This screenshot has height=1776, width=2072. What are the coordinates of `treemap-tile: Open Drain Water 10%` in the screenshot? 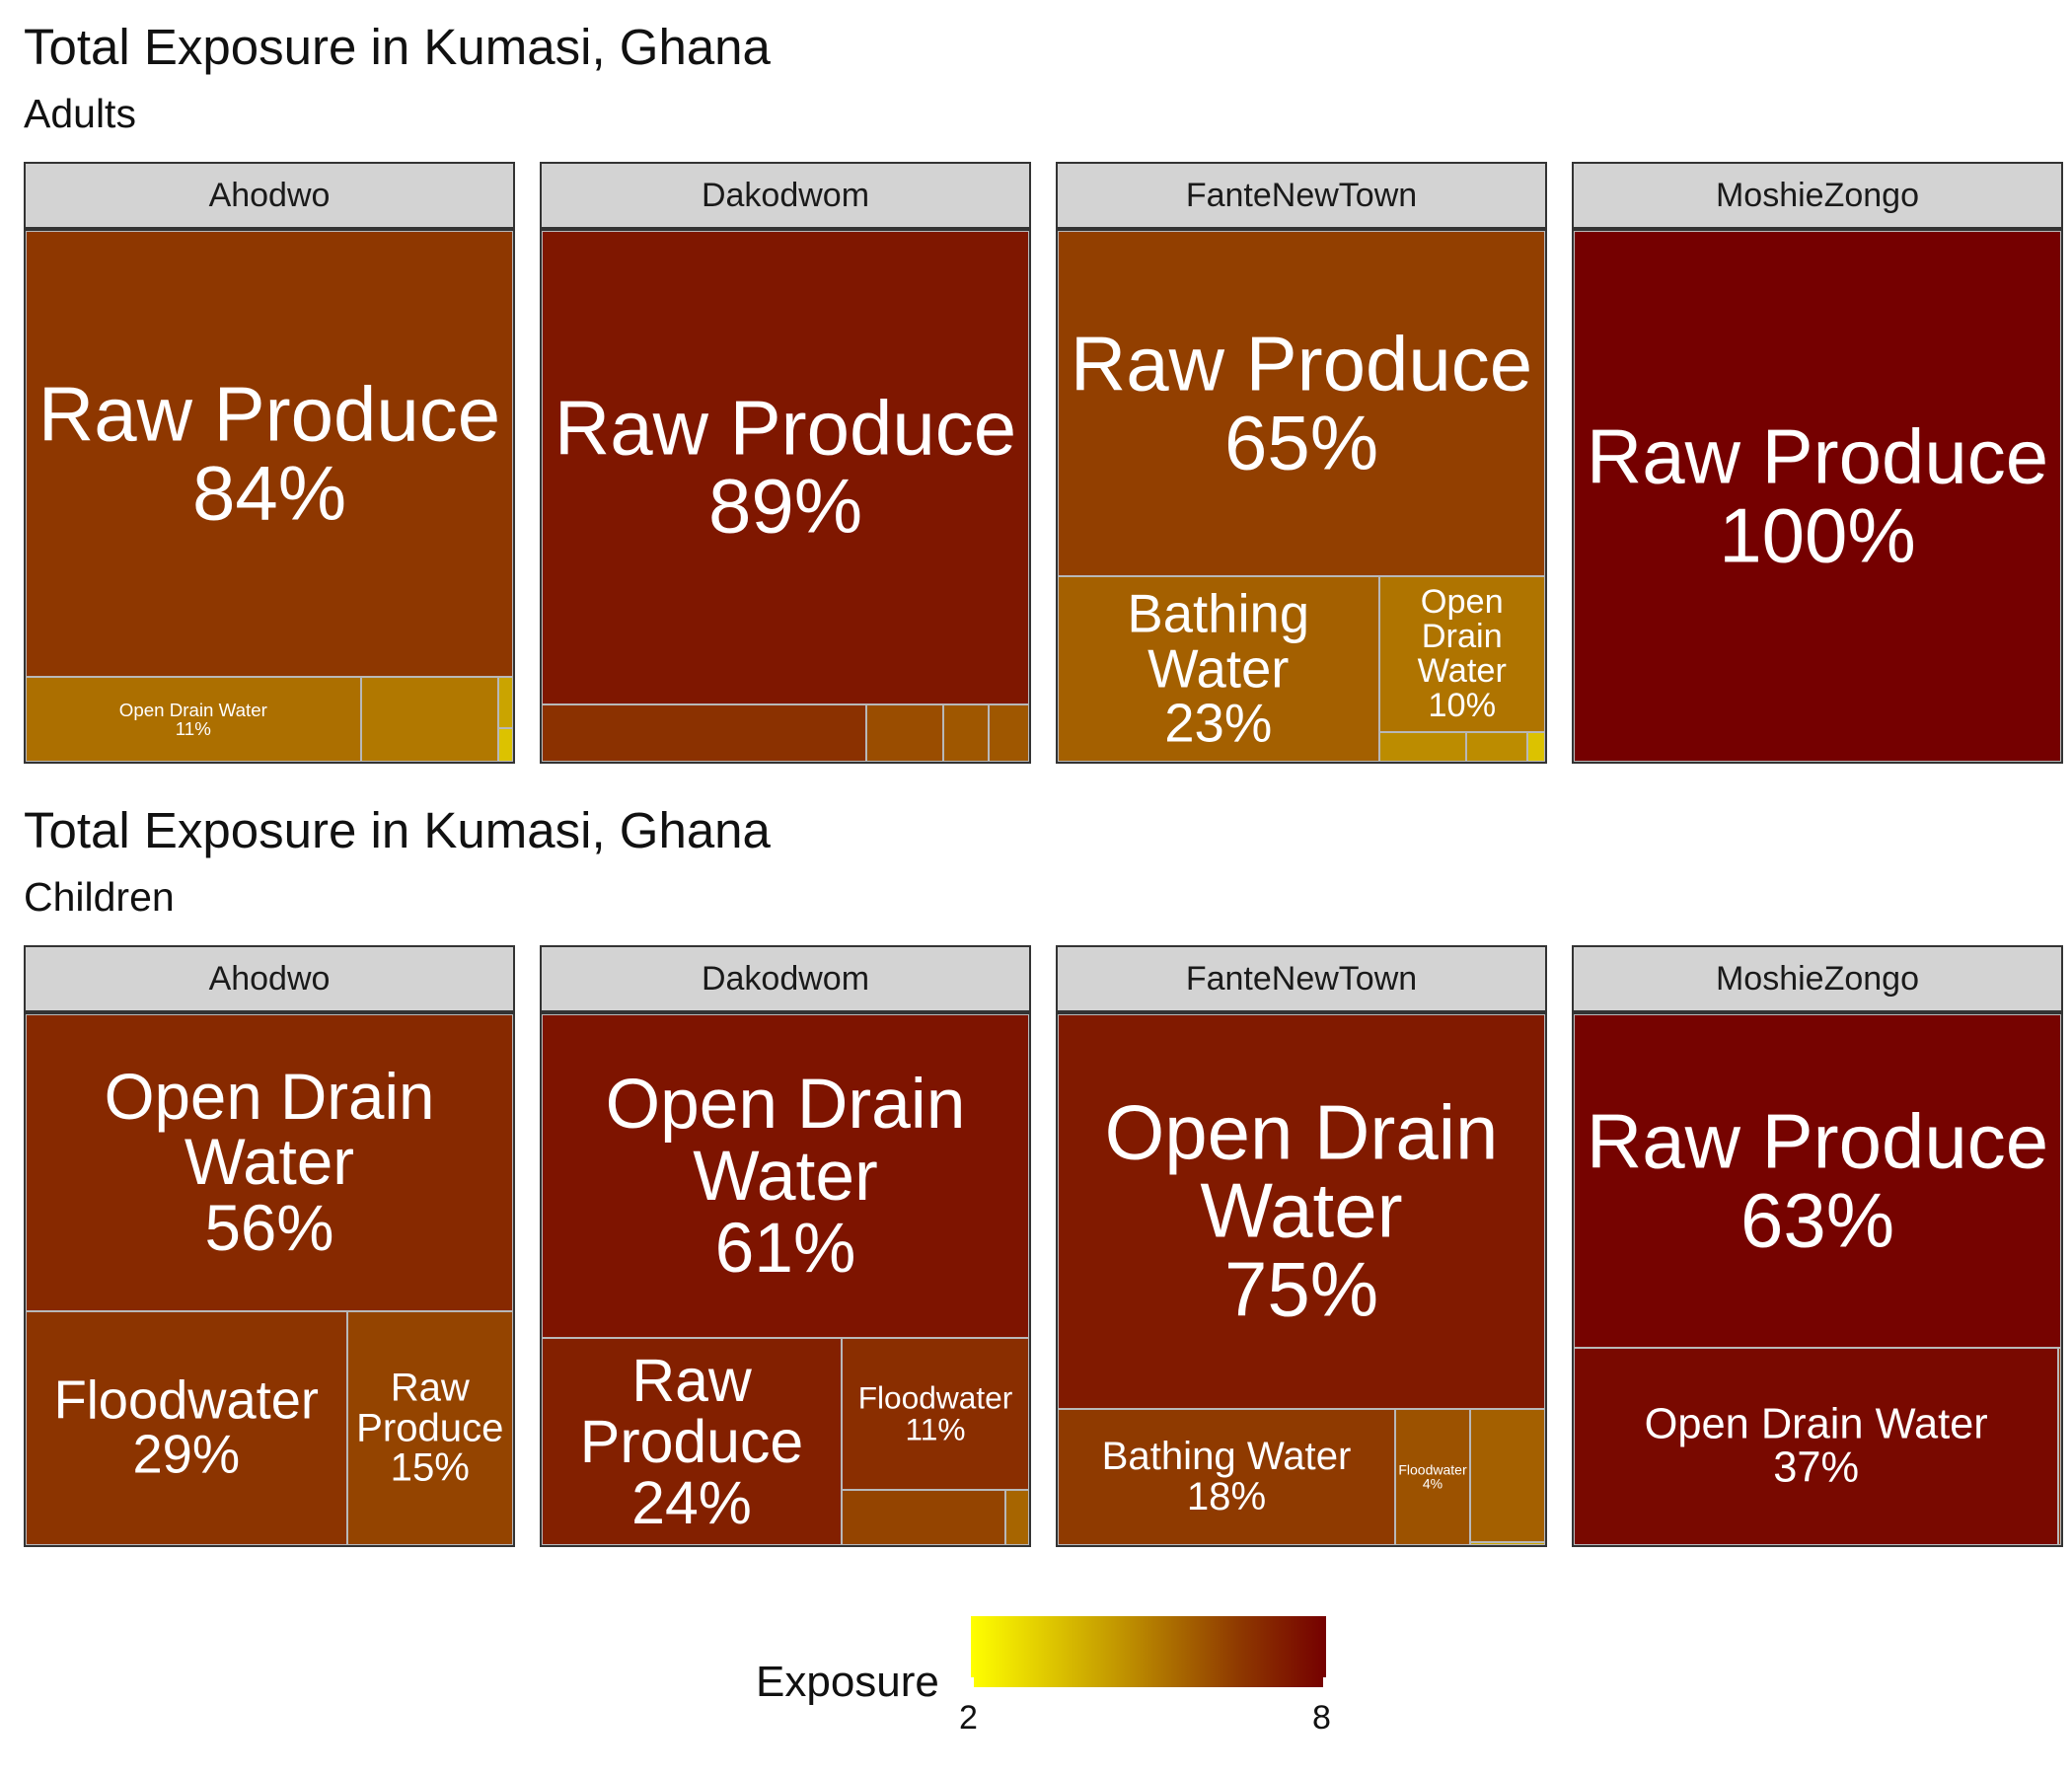 It's located at (1462, 654).